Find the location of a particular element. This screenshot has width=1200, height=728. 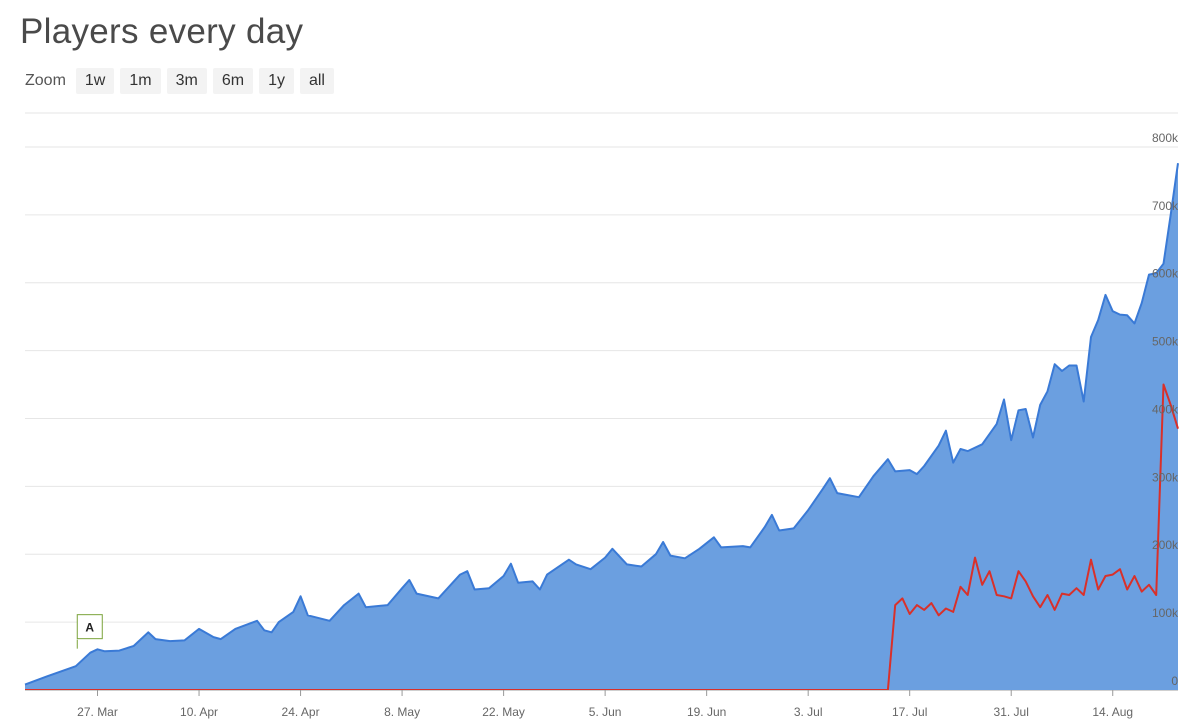

x-tick-label: 19. Jun is located at coordinates (706, 712).